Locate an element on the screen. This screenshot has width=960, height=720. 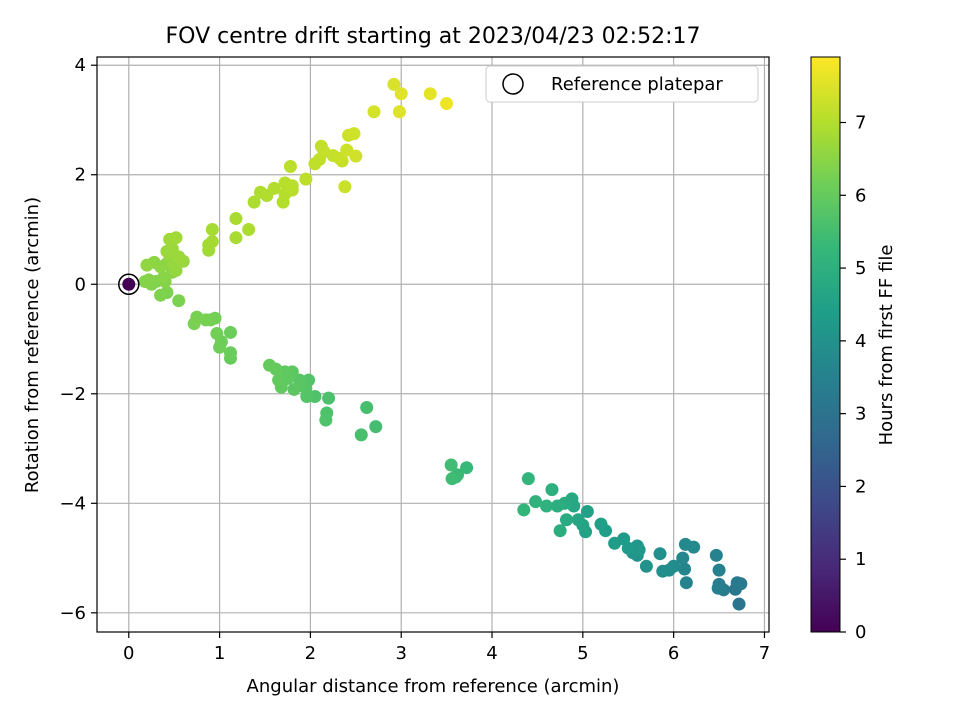
y-tick-label: −4 is located at coordinates (72, 503).